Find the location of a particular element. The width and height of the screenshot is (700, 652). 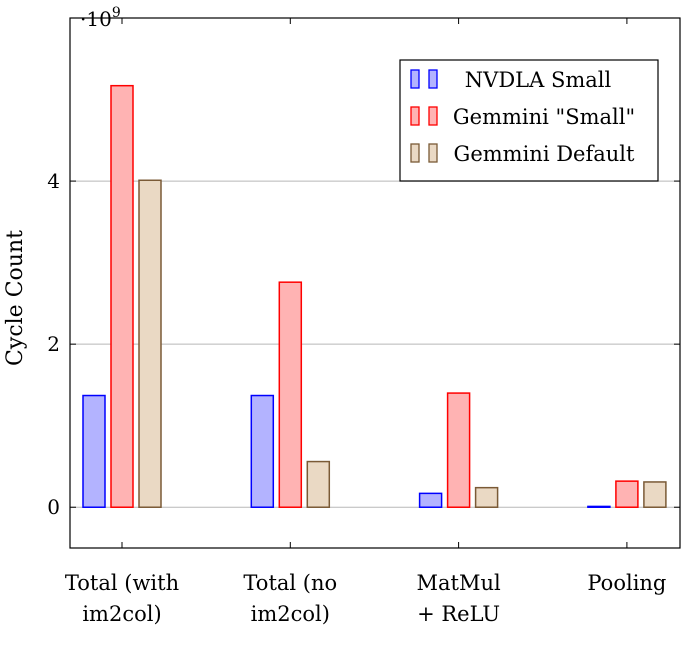

x-tick-label: MatMul is located at coordinates (458, 583).